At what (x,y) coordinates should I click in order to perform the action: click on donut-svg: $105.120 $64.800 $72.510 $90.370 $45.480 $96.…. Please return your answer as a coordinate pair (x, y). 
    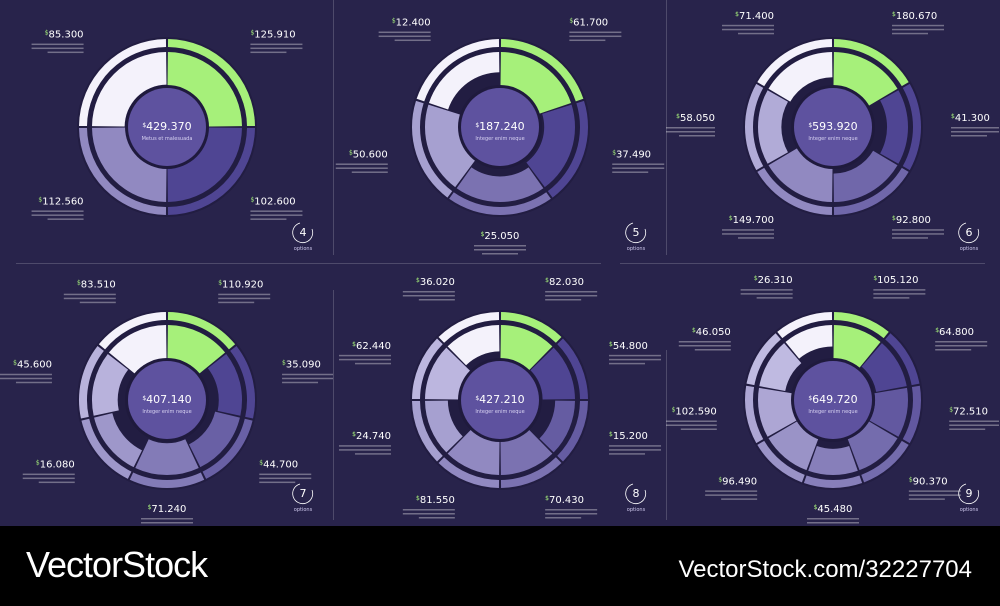
    Looking at the image, I should click on (832, 399).